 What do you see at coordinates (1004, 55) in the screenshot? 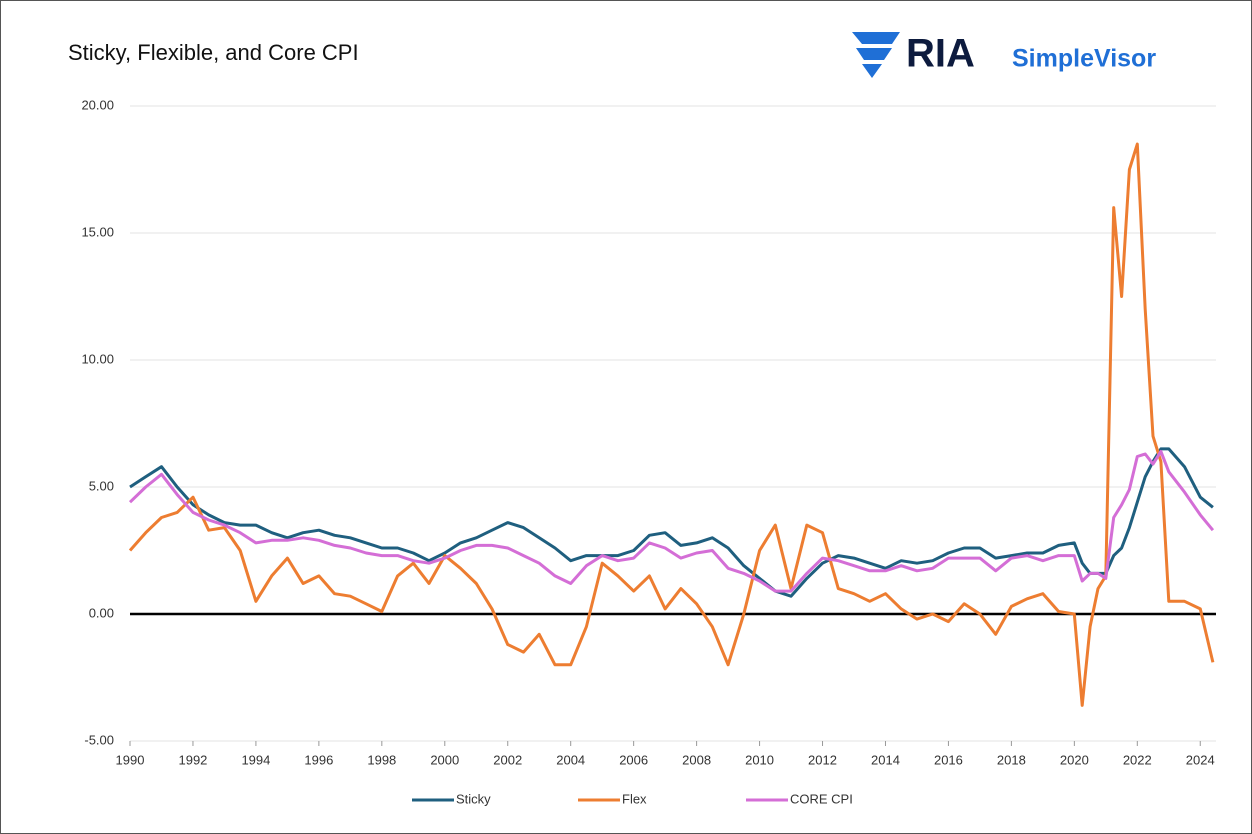
I see `logo: RIA SimpleVisor` at bounding box center [1004, 55].